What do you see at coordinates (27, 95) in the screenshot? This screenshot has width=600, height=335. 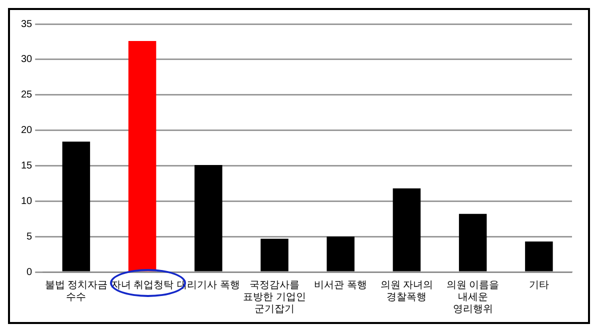 I see `y-tick-label: 25` at bounding box center [27, 95].